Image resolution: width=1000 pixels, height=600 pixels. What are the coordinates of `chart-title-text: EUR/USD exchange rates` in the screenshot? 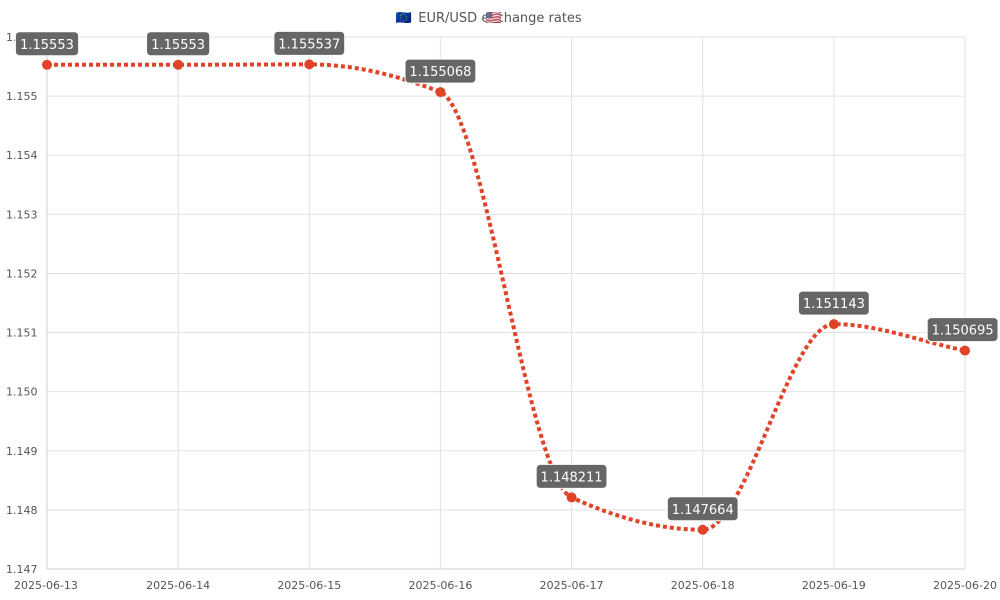 It's located at (500, 18).